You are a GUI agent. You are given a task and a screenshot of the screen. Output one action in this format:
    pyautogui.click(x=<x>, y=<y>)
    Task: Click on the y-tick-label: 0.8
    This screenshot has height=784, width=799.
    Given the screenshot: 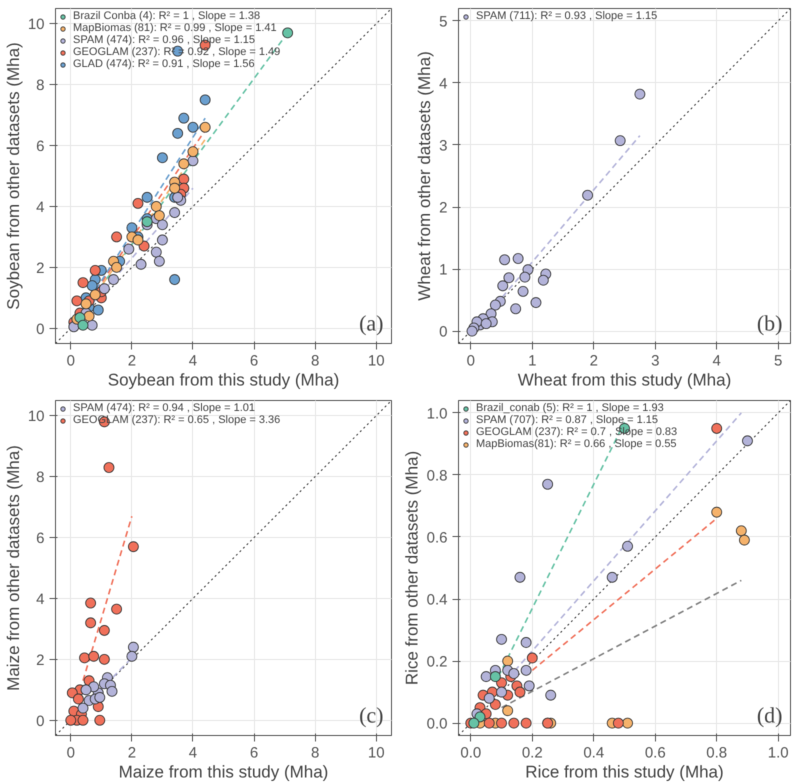 What is the action you would take?
    pyautogui.click(x=437, y=475)
    